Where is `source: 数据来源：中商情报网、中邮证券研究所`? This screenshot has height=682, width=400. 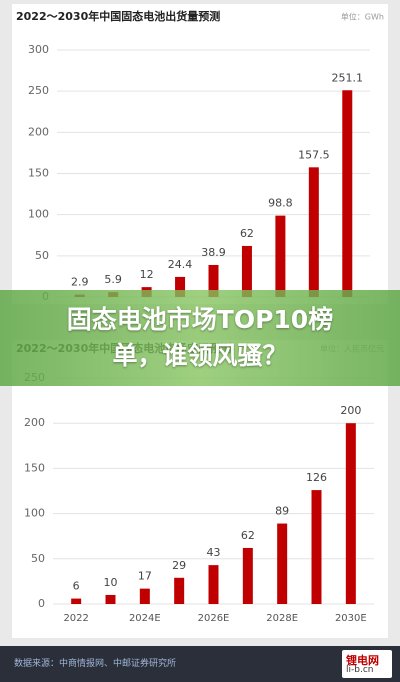 source: 数据来源：中商情报网、中邮证券研究所 is located at coordinates (95, 664).